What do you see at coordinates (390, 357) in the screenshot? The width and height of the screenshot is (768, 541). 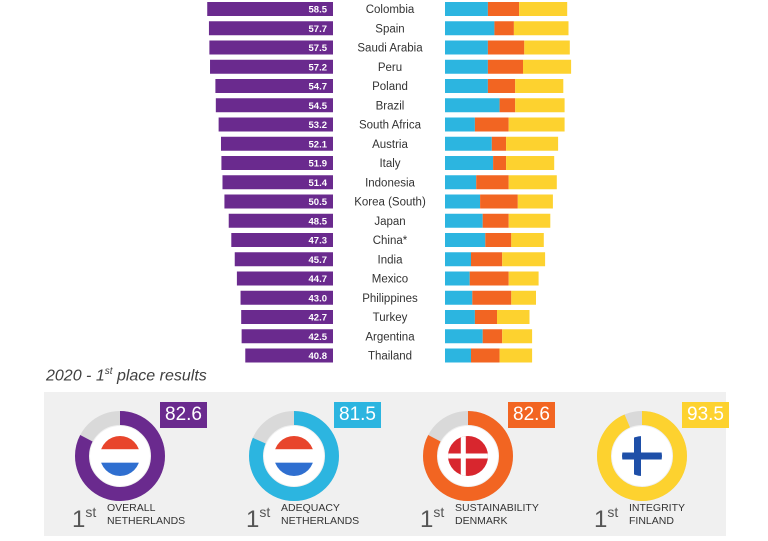 I see `country-label: Thailand` at bounding box center [390, 357].